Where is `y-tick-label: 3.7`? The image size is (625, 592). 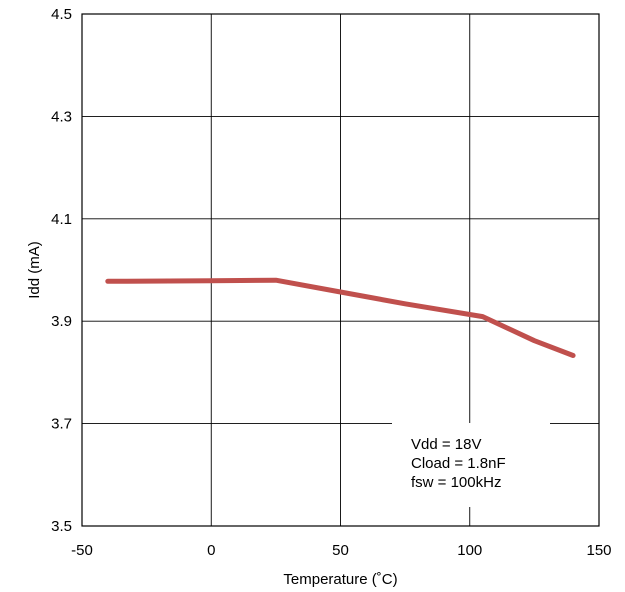 y-tick-label: 3.7 is located at coordinates (61, 424).